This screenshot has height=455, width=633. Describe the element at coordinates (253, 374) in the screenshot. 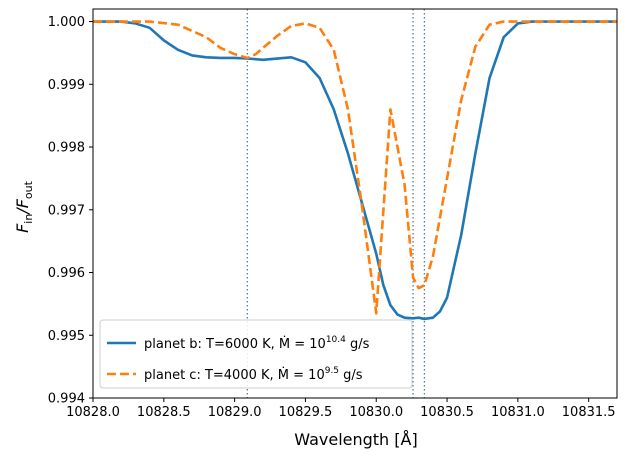

I see `legend-label-planet-c: planet c: T=4000 K, Ṁ = 109.5 g/s` at that location.